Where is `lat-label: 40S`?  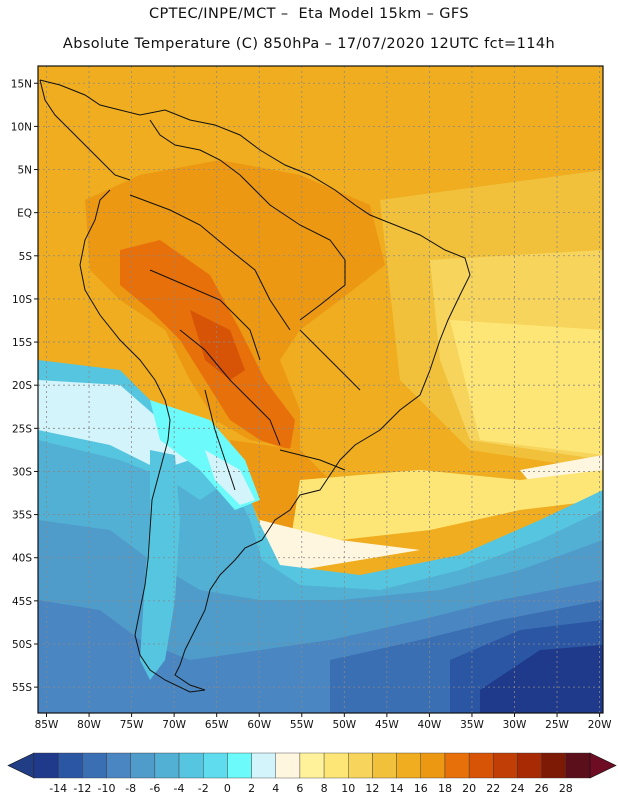
lat-label: 40S is located at coordinates (22, 559).